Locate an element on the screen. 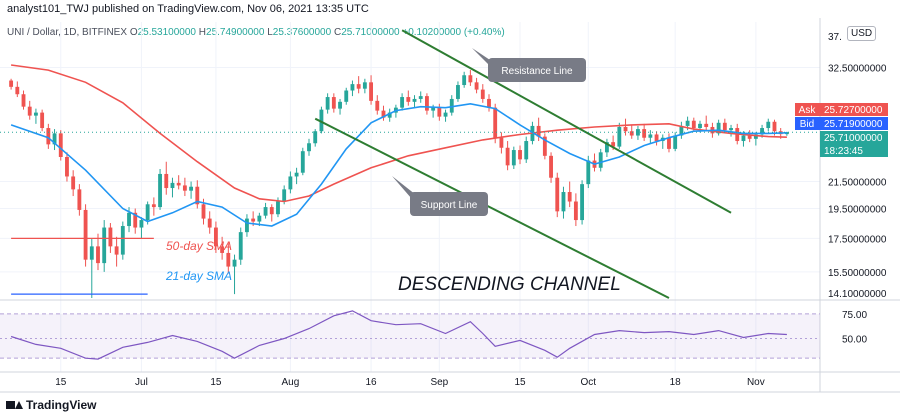  tradingview-footer: TradingView is located at coordinates (51, 405).